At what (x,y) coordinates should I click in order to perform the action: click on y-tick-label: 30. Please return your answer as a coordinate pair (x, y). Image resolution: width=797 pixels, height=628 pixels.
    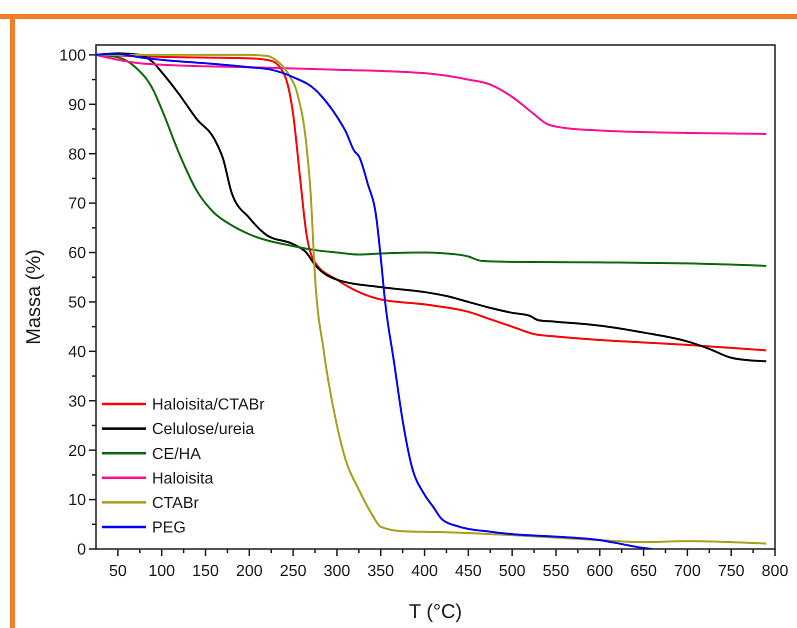
    Looking at the image, I should click on (77, 401).